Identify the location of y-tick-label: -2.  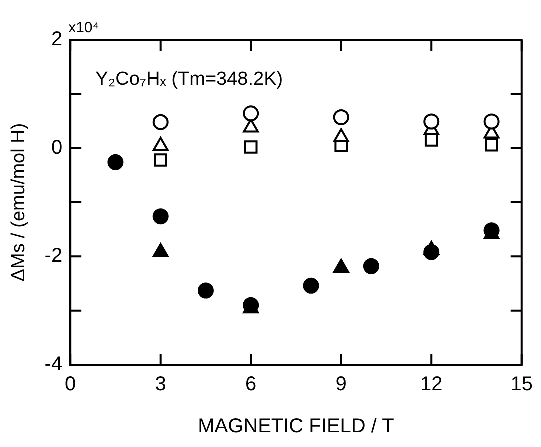
(53, 256).